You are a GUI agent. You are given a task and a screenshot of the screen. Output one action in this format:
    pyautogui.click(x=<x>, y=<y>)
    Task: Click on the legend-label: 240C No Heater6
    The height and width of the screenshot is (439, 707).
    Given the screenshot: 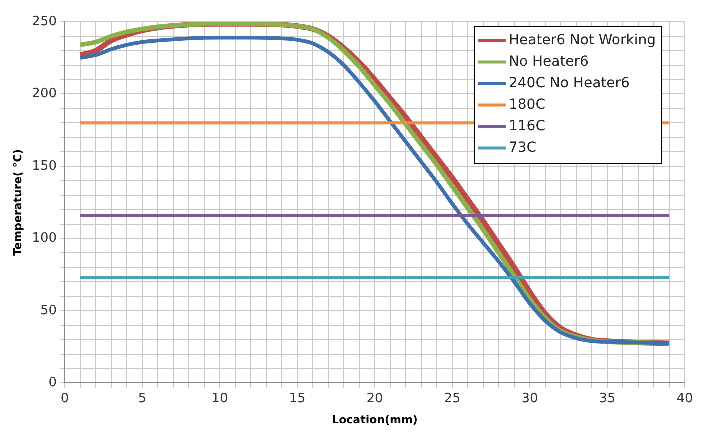 What is the action you would take?
    pyautogui.click(x=569, y=83)
    